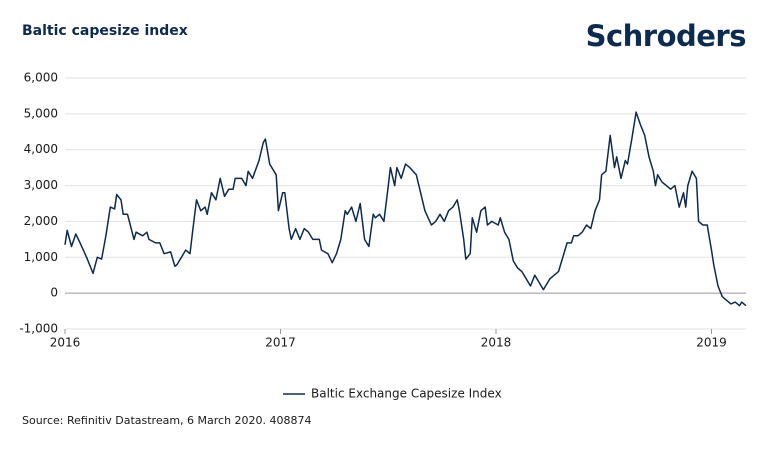  Describe the element at coordinates (105, 31) in the screenshot. I see `chart-title: Baltic capesize index` at that location.